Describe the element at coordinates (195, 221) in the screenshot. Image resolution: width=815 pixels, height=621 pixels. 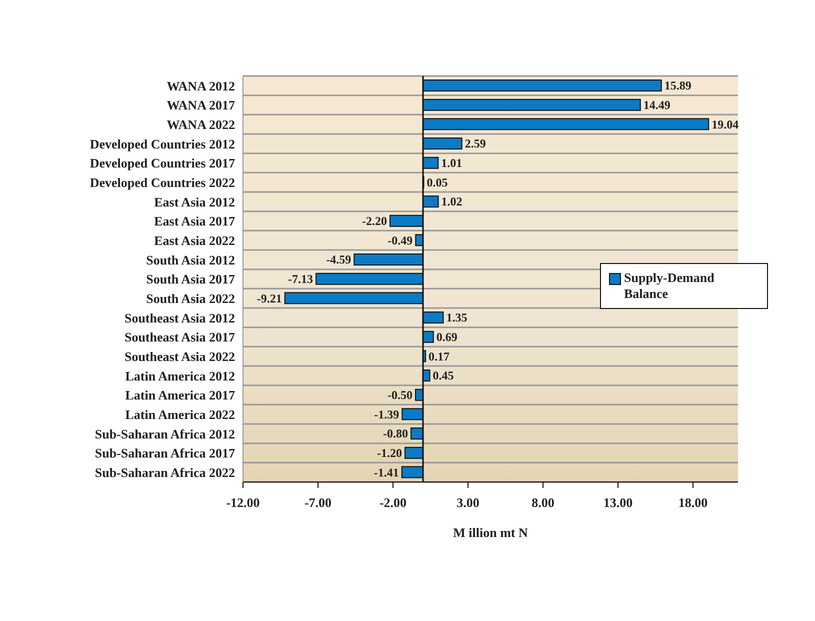
I see `y-tick-label: East Asia 2017` at that location.